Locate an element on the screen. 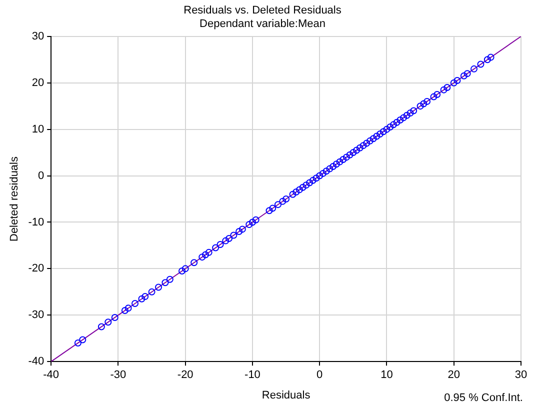  x-tick-label: -10 is located at coordinates (252, 375).